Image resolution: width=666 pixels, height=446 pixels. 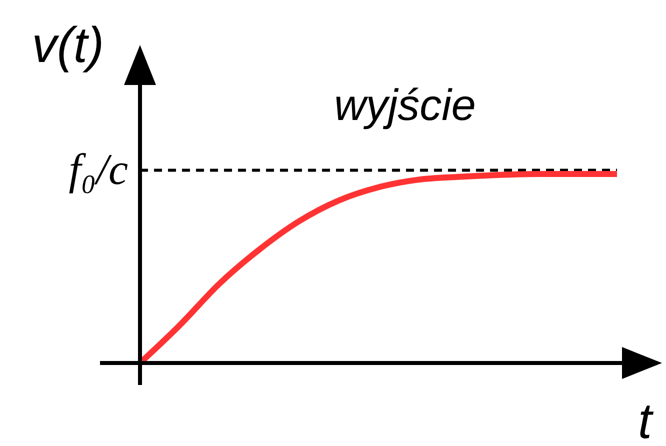 What do you see at coordinates (405, 105) in the screenshot?
I see `text: wyjście` at bounding box center [405, 105].